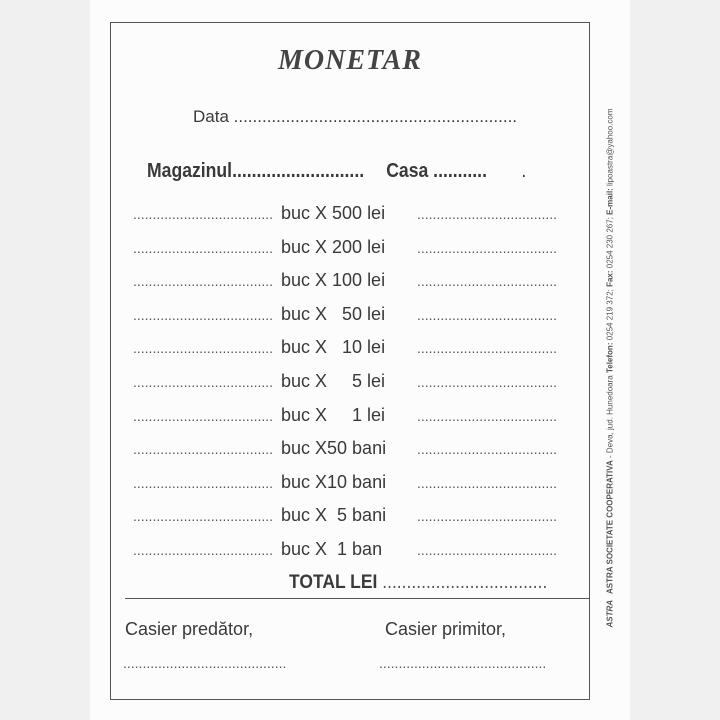  What do you see at coordinates (333, 280) in the screenshot?
I see `denomination-label: buc X 100 lei` at bounding box center [333, 280].